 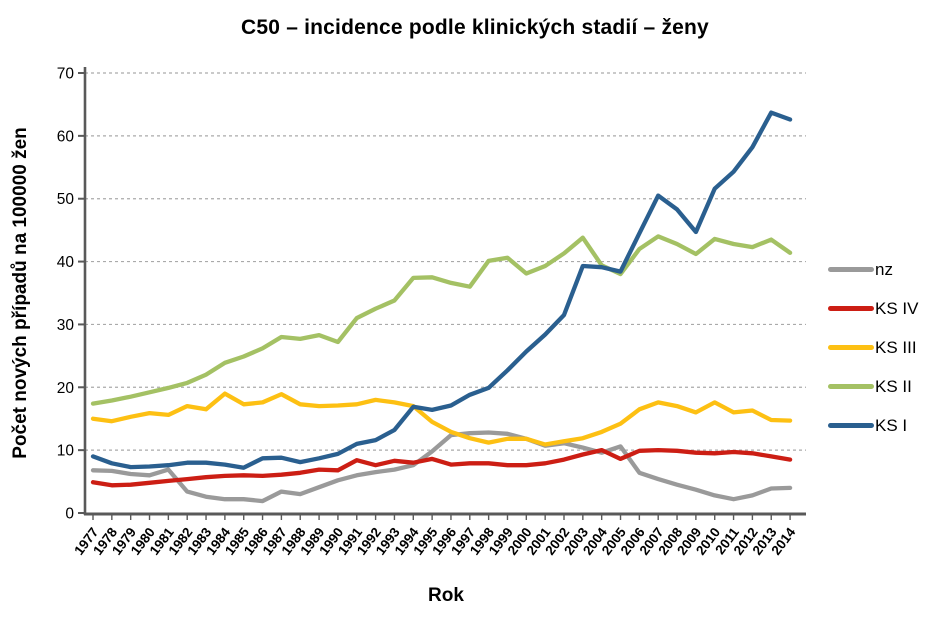 I want to click on x-axis-title: Rok, so click(x=446, y=595).